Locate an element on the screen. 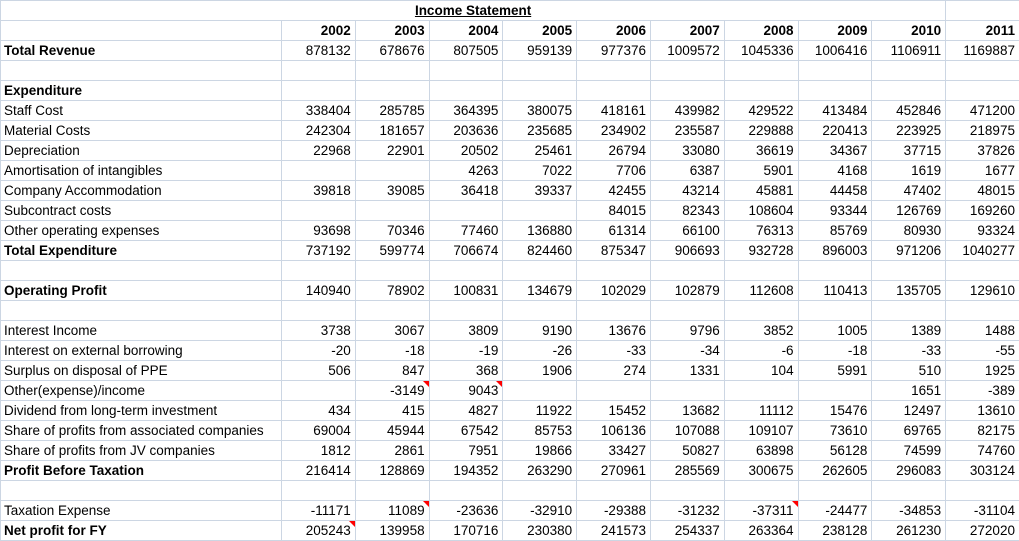 The width and height of the screenshot is (1019, 541). cell: 216414 is located at coordinates (319, 471).